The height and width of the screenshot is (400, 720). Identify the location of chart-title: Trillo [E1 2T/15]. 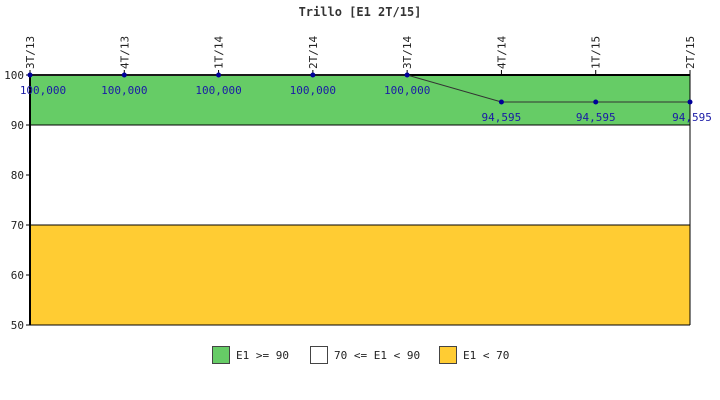
(360, 12).